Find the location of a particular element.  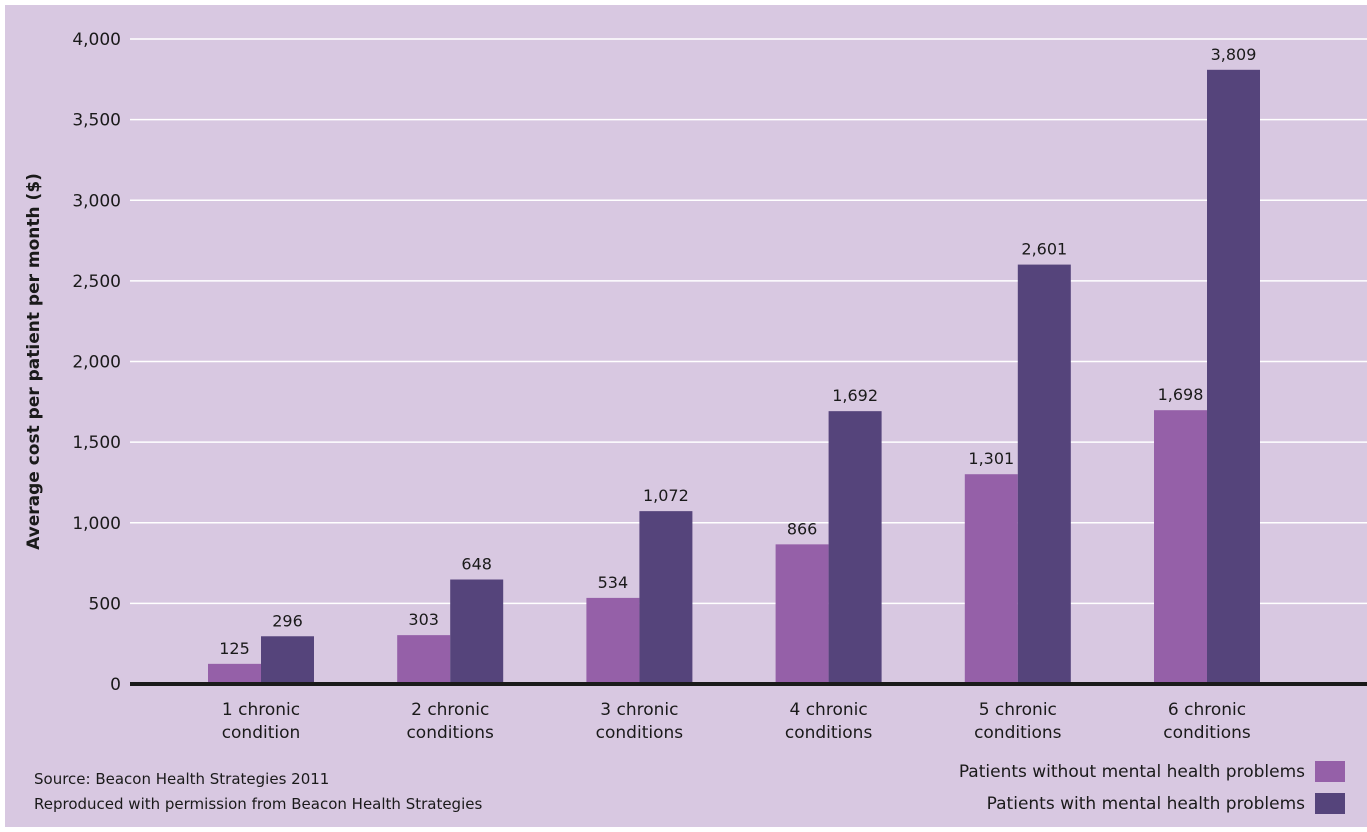

y-tick-label: 4,000 is located at coordinates (96, 40).